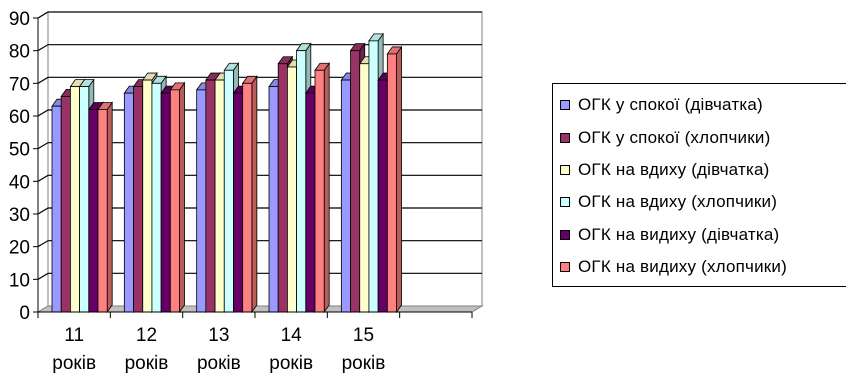  Describe the element at coordinates (674, 137) in the screenshot. I see `legend-label: ОГК у спокої (хлопчики)` at that location.